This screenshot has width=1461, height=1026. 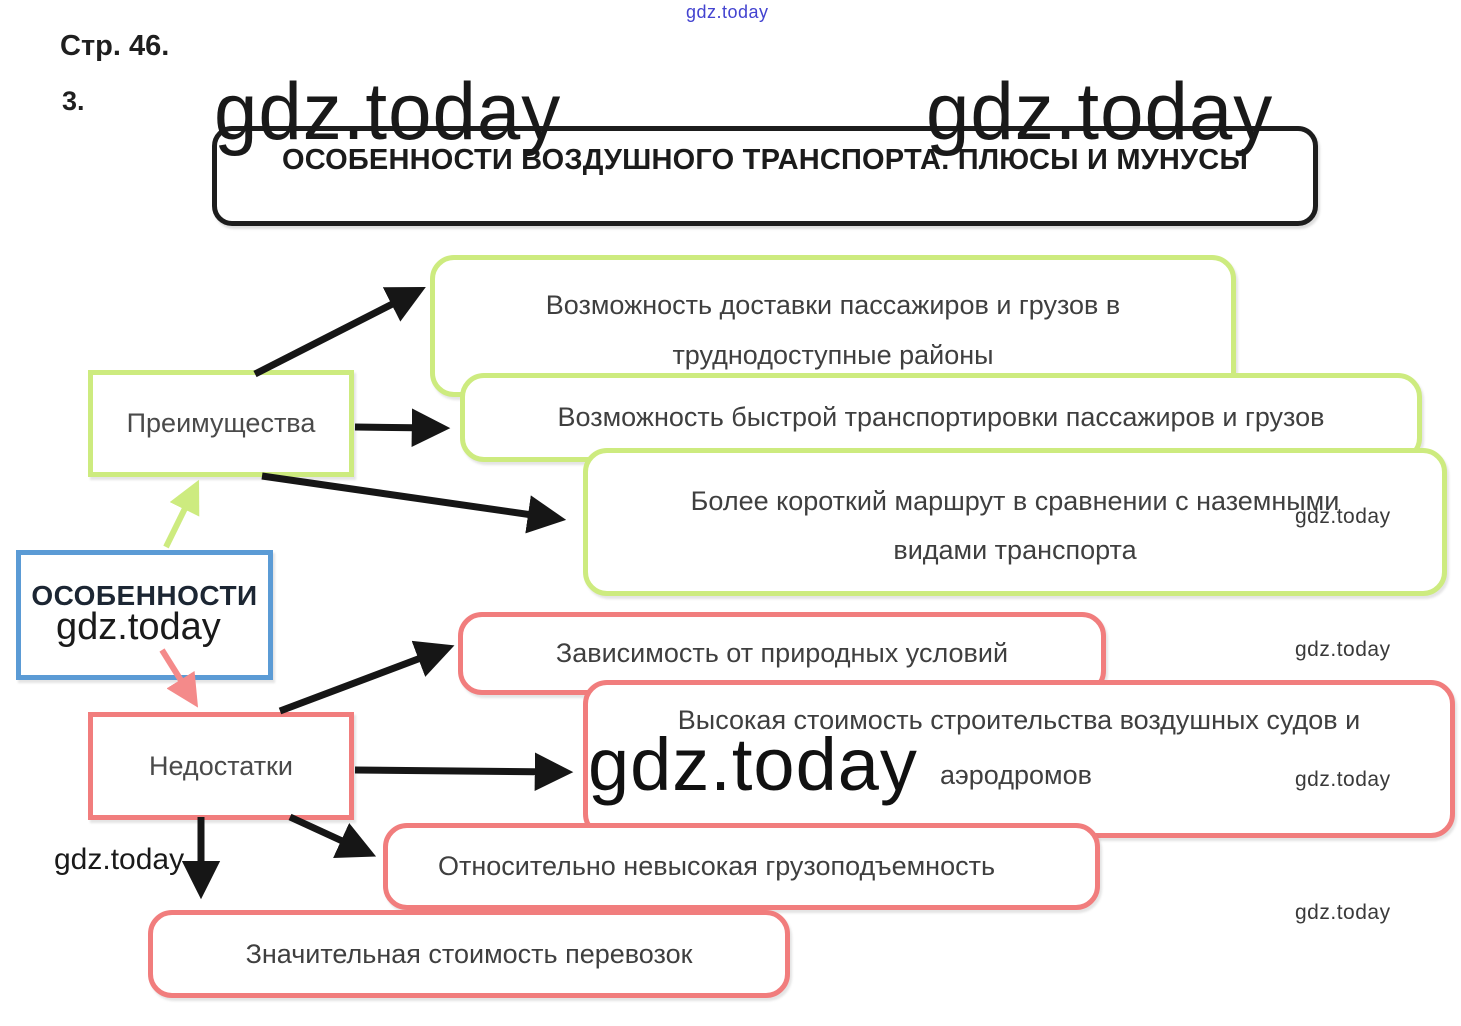 What do you see at coordinates (339, 332) in the screenshot?
I see `arrow-advantages-to-item1` at bounding box center [339, 332].